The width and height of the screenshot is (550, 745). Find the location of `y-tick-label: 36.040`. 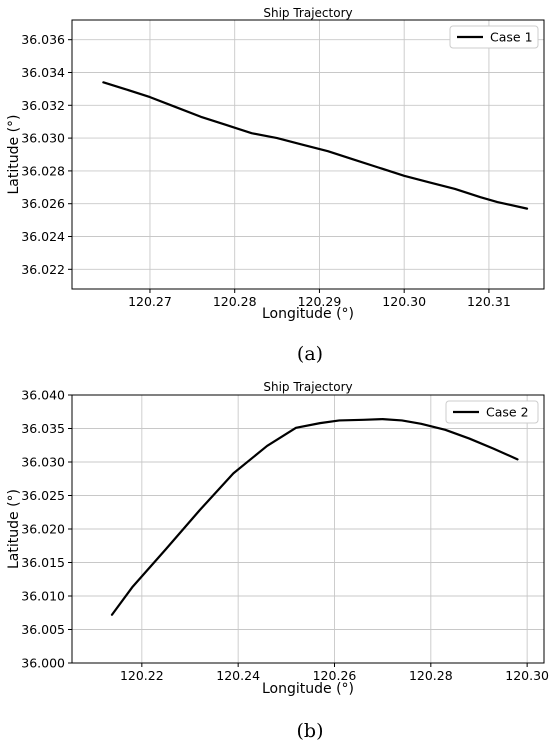

y-tick-label: 36.040 is located at coordinates (43, 395).